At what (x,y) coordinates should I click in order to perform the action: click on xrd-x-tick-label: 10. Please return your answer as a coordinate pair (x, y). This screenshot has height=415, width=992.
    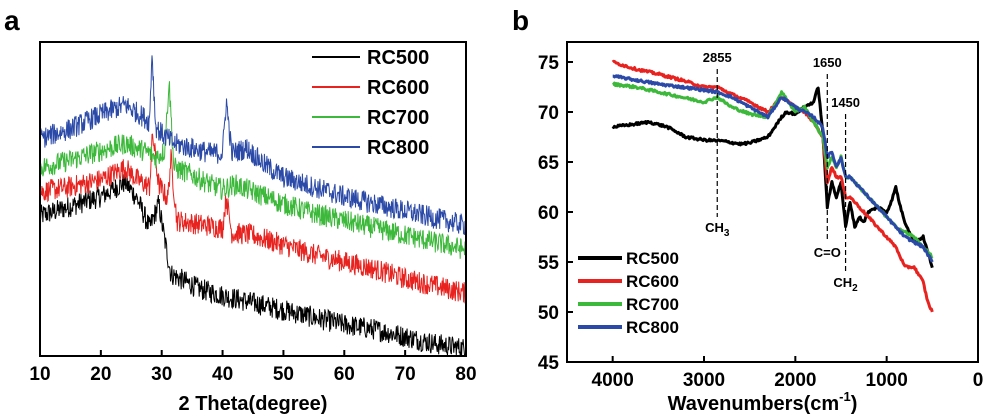
    Looking at the image, I should click on (39, 374).